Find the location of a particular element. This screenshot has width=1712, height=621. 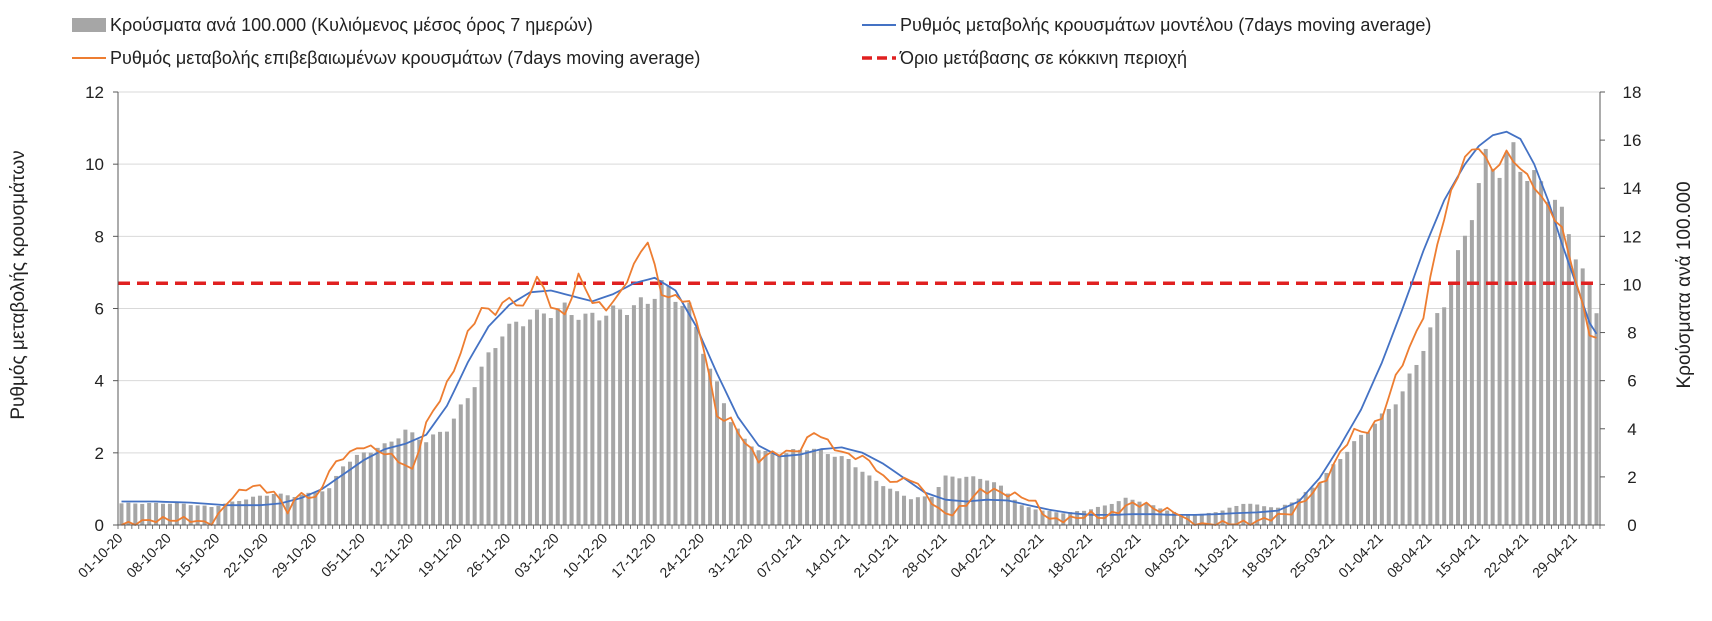

legend-swatch-bar is located at coordinates (89, 25).